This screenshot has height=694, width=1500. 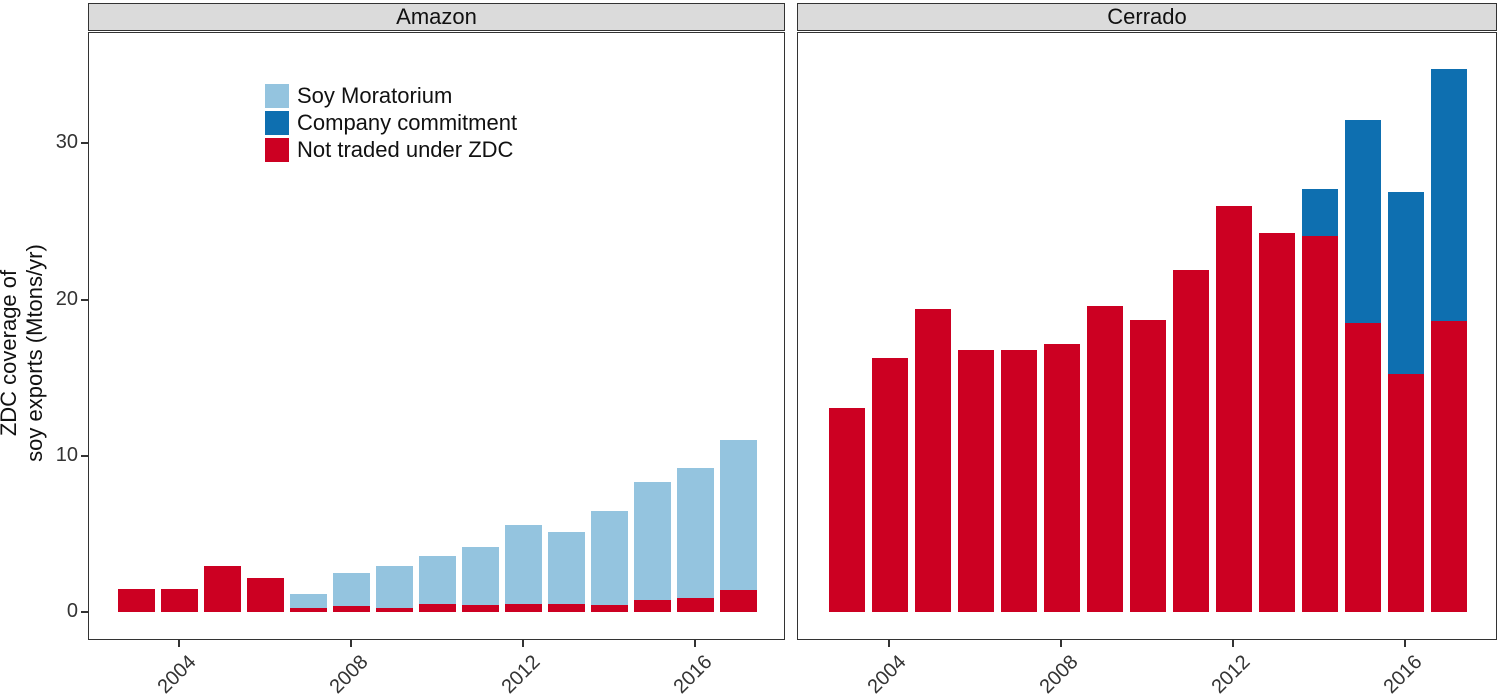 I want to click on y-axis-title-line2: soy exports (Mtons/yr), so click(x=34, y=353).